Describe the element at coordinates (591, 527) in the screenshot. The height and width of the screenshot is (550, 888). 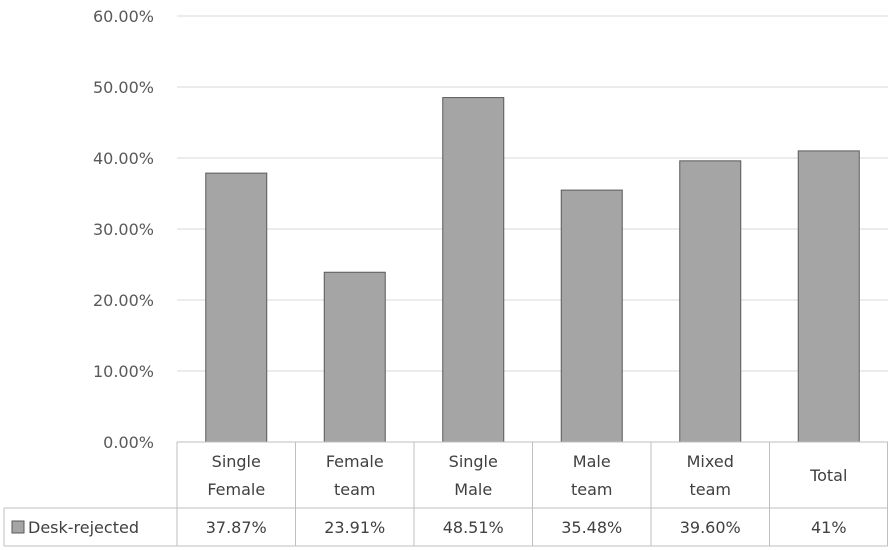
I see `data-label: 35.48%` at that location.